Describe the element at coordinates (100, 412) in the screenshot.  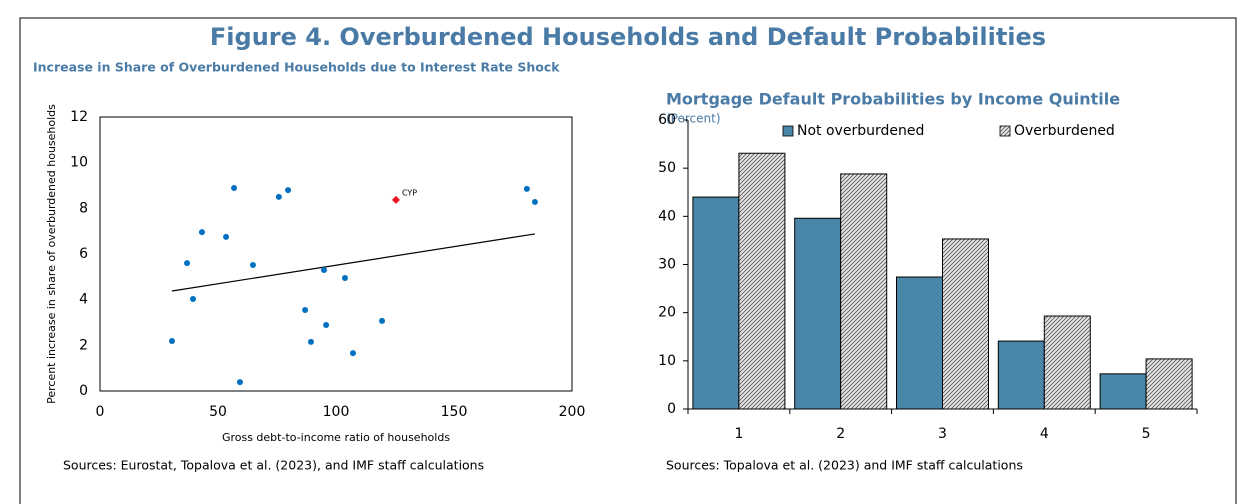
I see `x-tick-label: 0` at that location.